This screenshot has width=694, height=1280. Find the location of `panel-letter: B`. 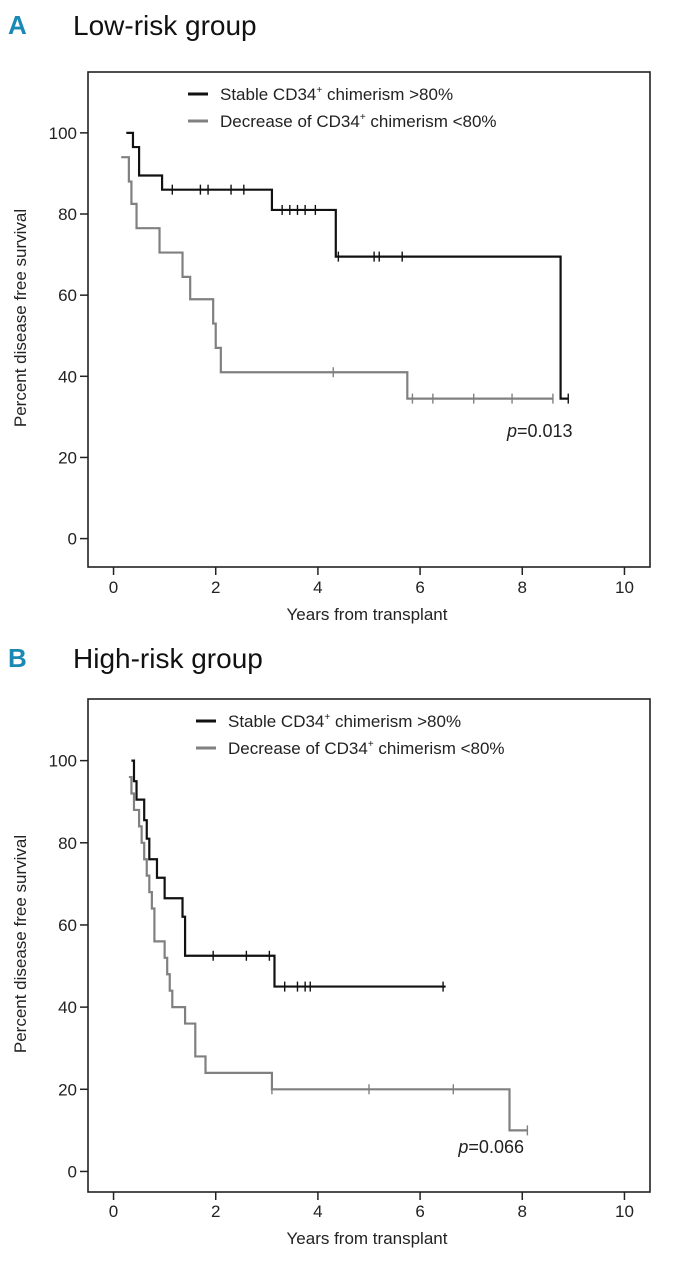

panel-letter: B is located at coordinates (17, 658).